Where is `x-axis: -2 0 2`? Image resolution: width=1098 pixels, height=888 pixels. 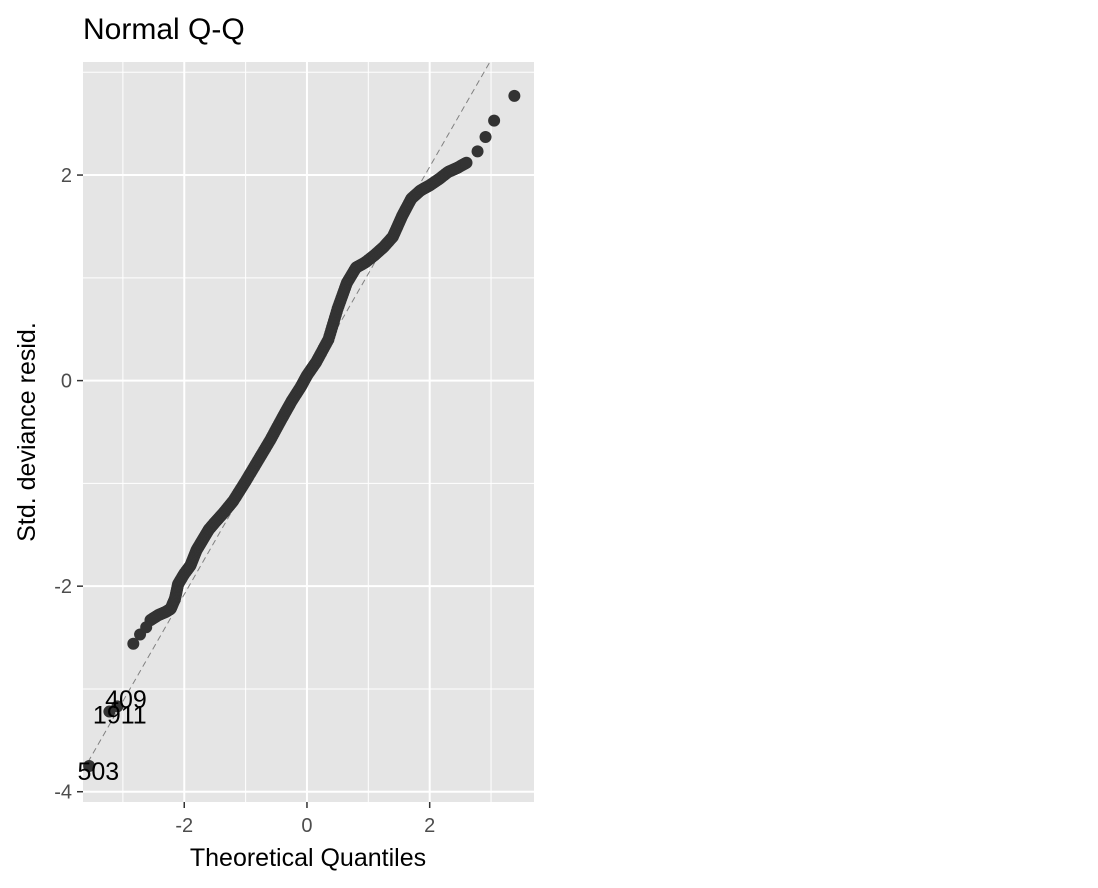 x-axis: -2 0 2 is located at coordinates (305, 819).